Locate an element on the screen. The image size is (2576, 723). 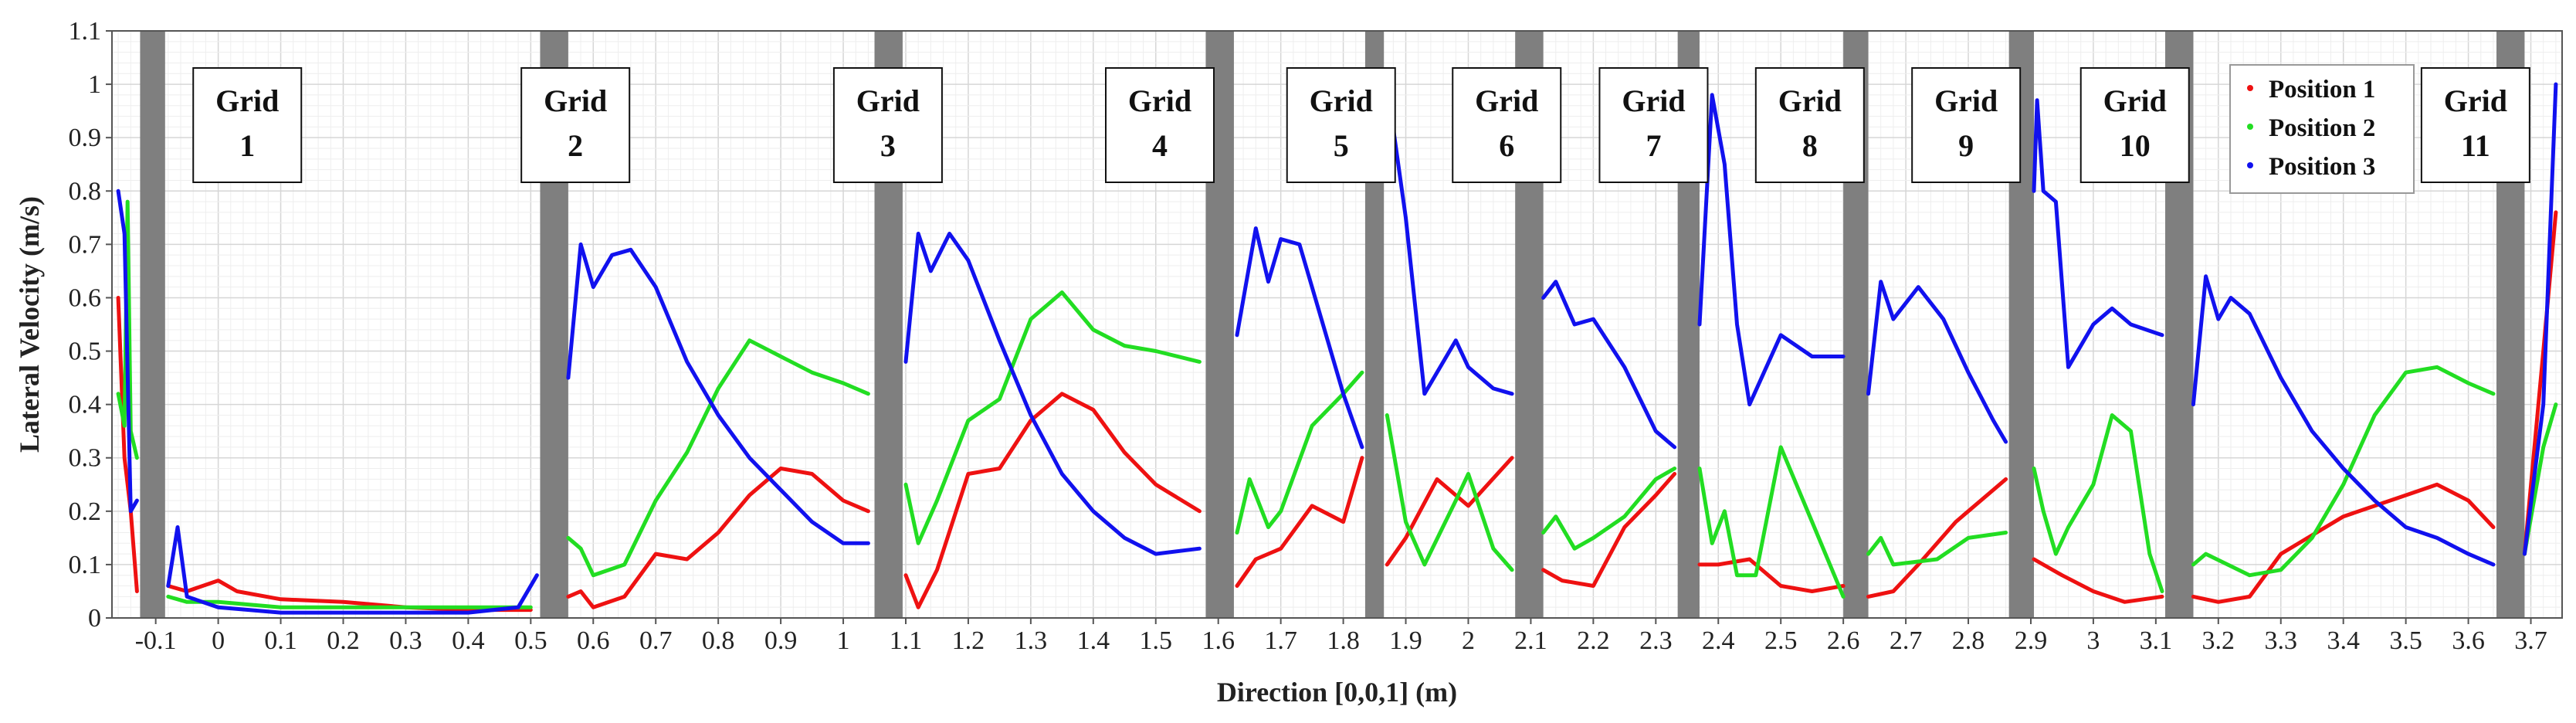
legend-label: Position 2 is located at coordinates (2322, 128).